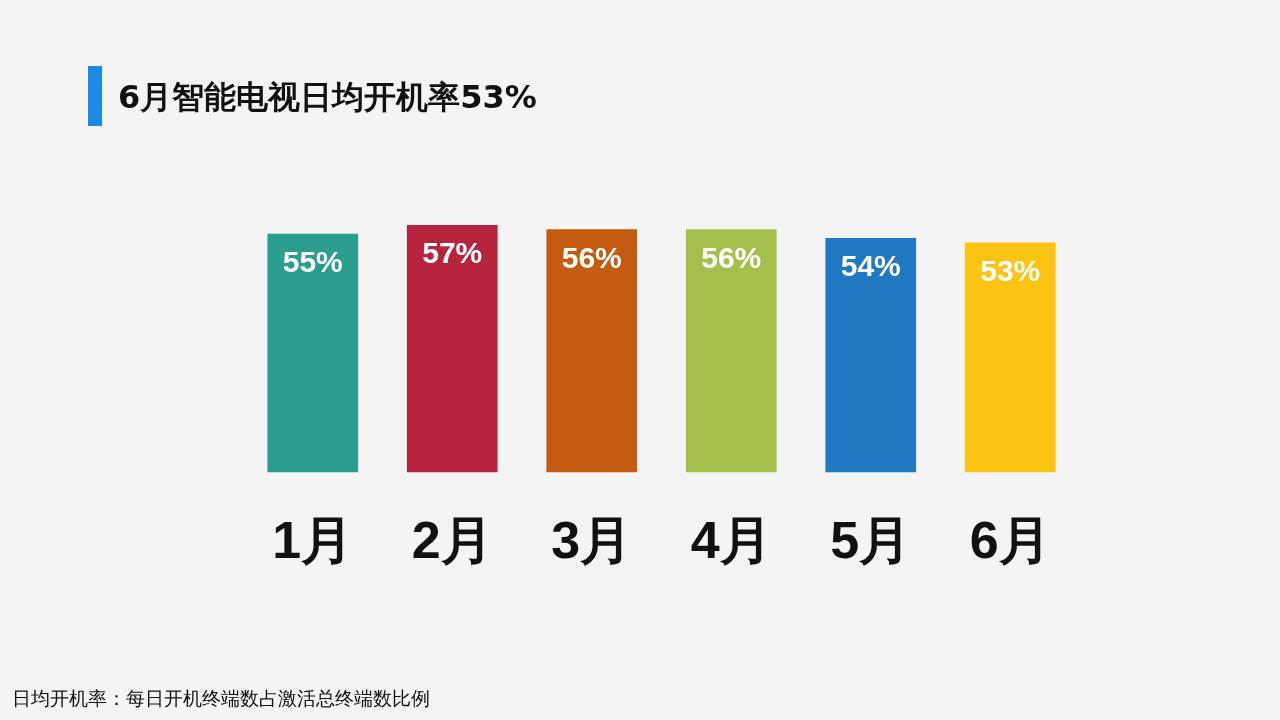 Image resolution: width=1280 pixels, height=720 pixels. I want to click on chart-title: 6月智能电视日均开机率53%, so click(327, 97).